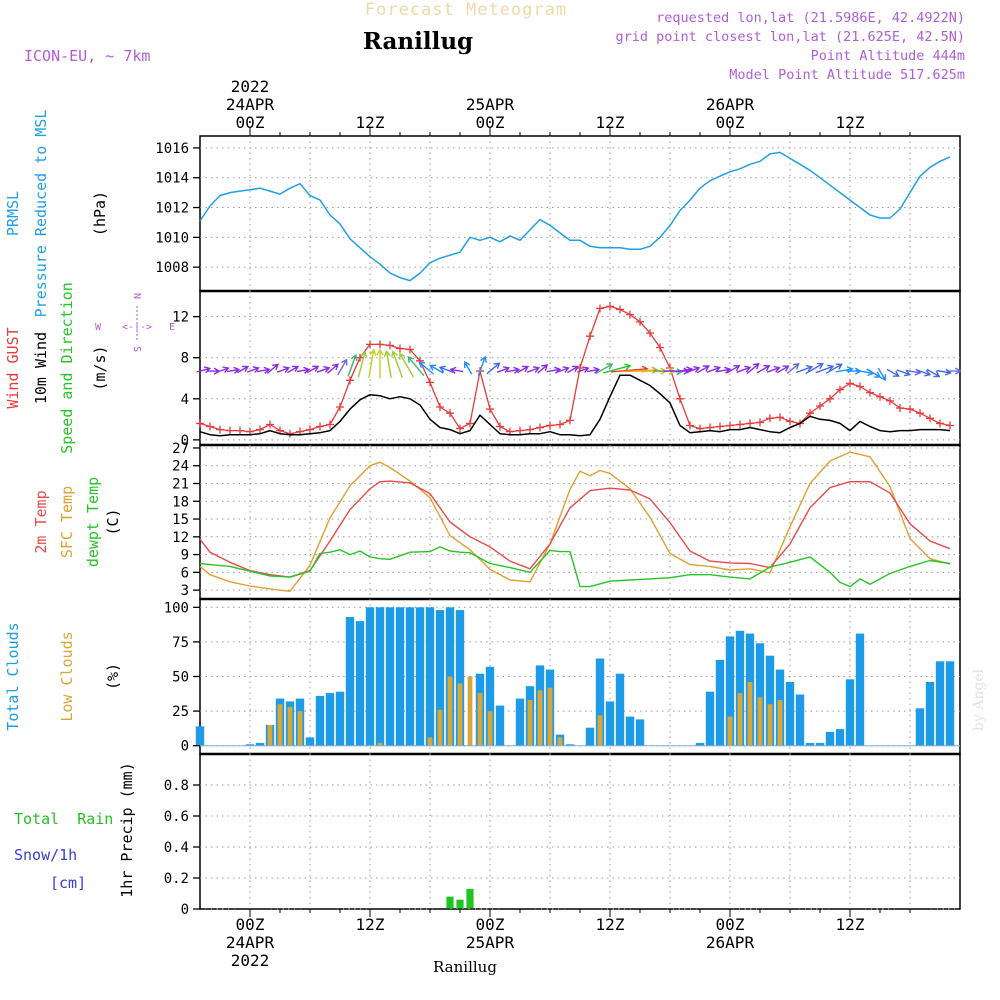 This screenshot has width=1000, height=1000. What do you see at coordinates (67, 522) in the screenshot?
I see `ylabel-line: SFC Temp` at bounding box center [67, 522].